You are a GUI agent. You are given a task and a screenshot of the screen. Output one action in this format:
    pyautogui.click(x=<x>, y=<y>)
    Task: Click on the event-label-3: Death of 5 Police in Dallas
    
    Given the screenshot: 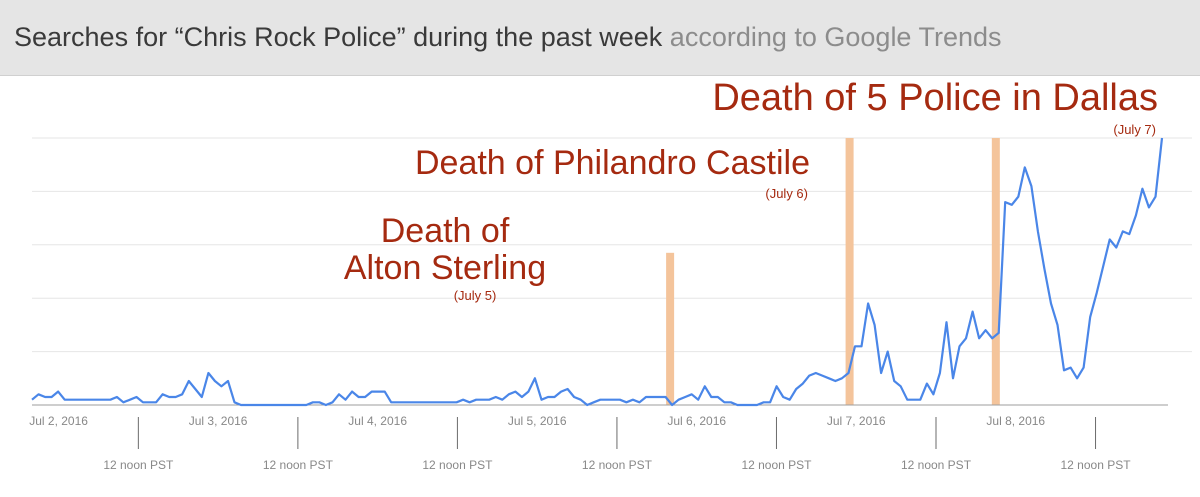 What is the action you would take?
    pyautogui.click(x=935, y=98)
    